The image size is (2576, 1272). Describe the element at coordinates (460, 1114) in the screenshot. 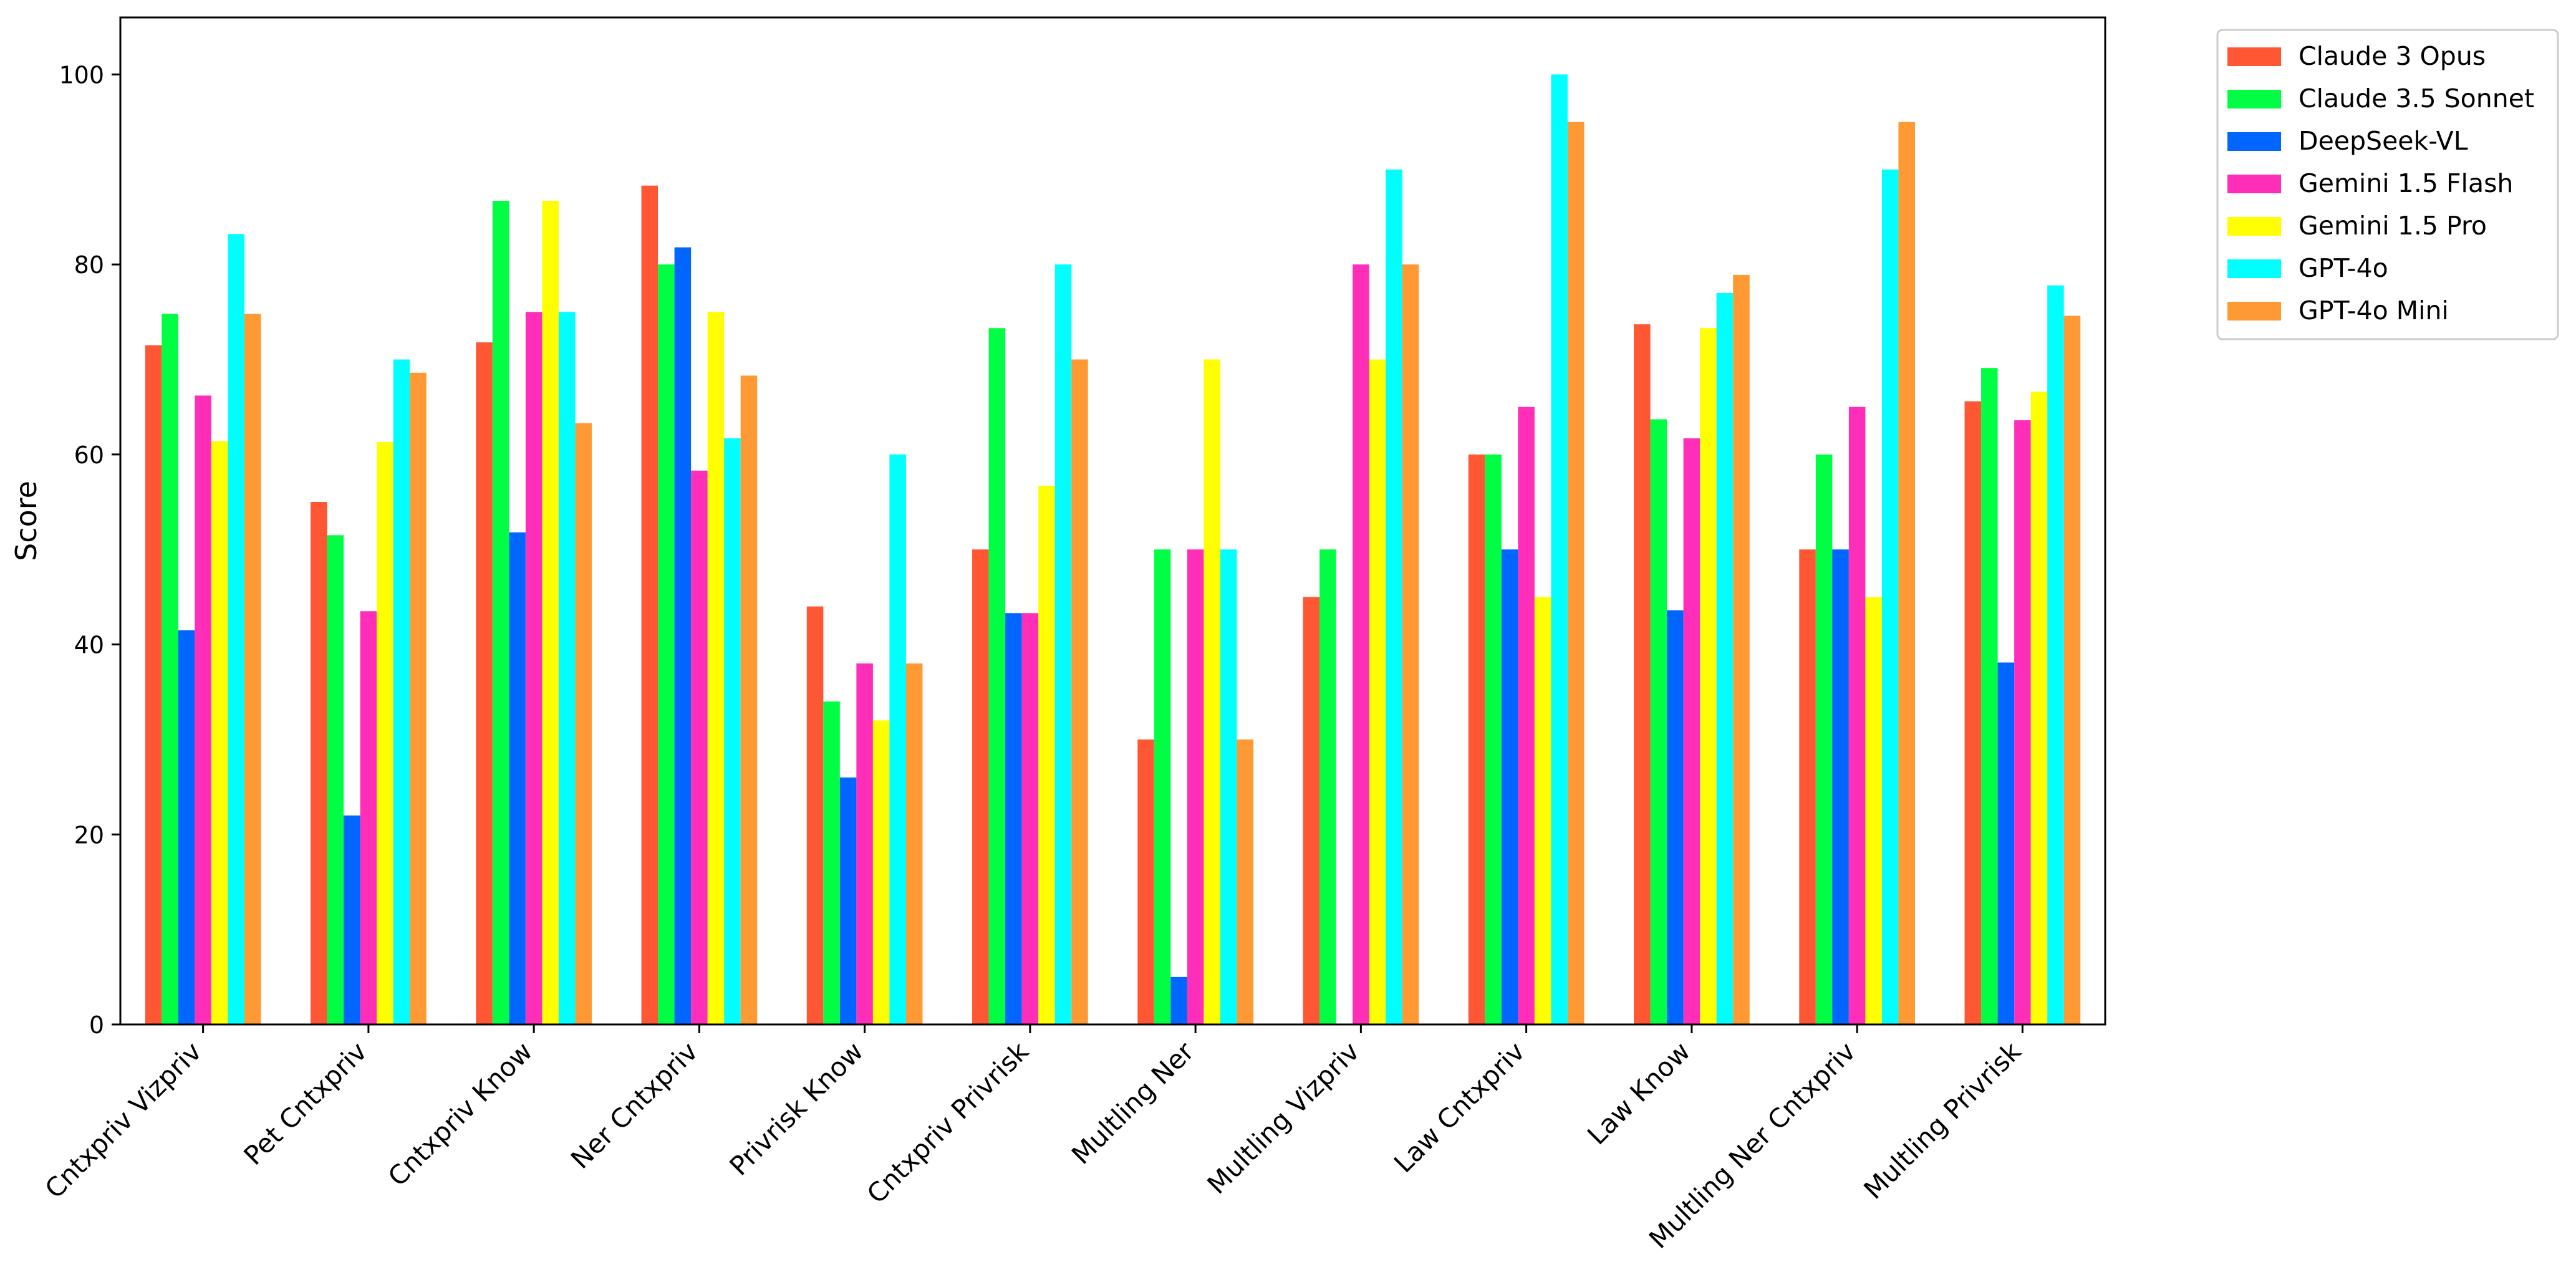

I see `x-tick-label: Cntxpriv Know` at that location.